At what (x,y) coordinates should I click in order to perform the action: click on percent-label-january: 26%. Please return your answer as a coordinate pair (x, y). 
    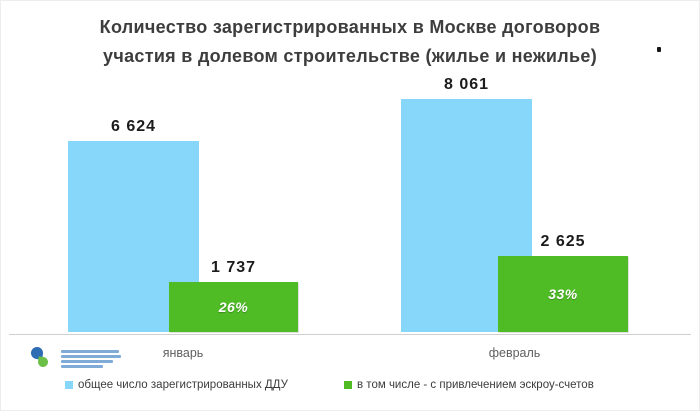
    Looking at the image, I should click on (233, 307).